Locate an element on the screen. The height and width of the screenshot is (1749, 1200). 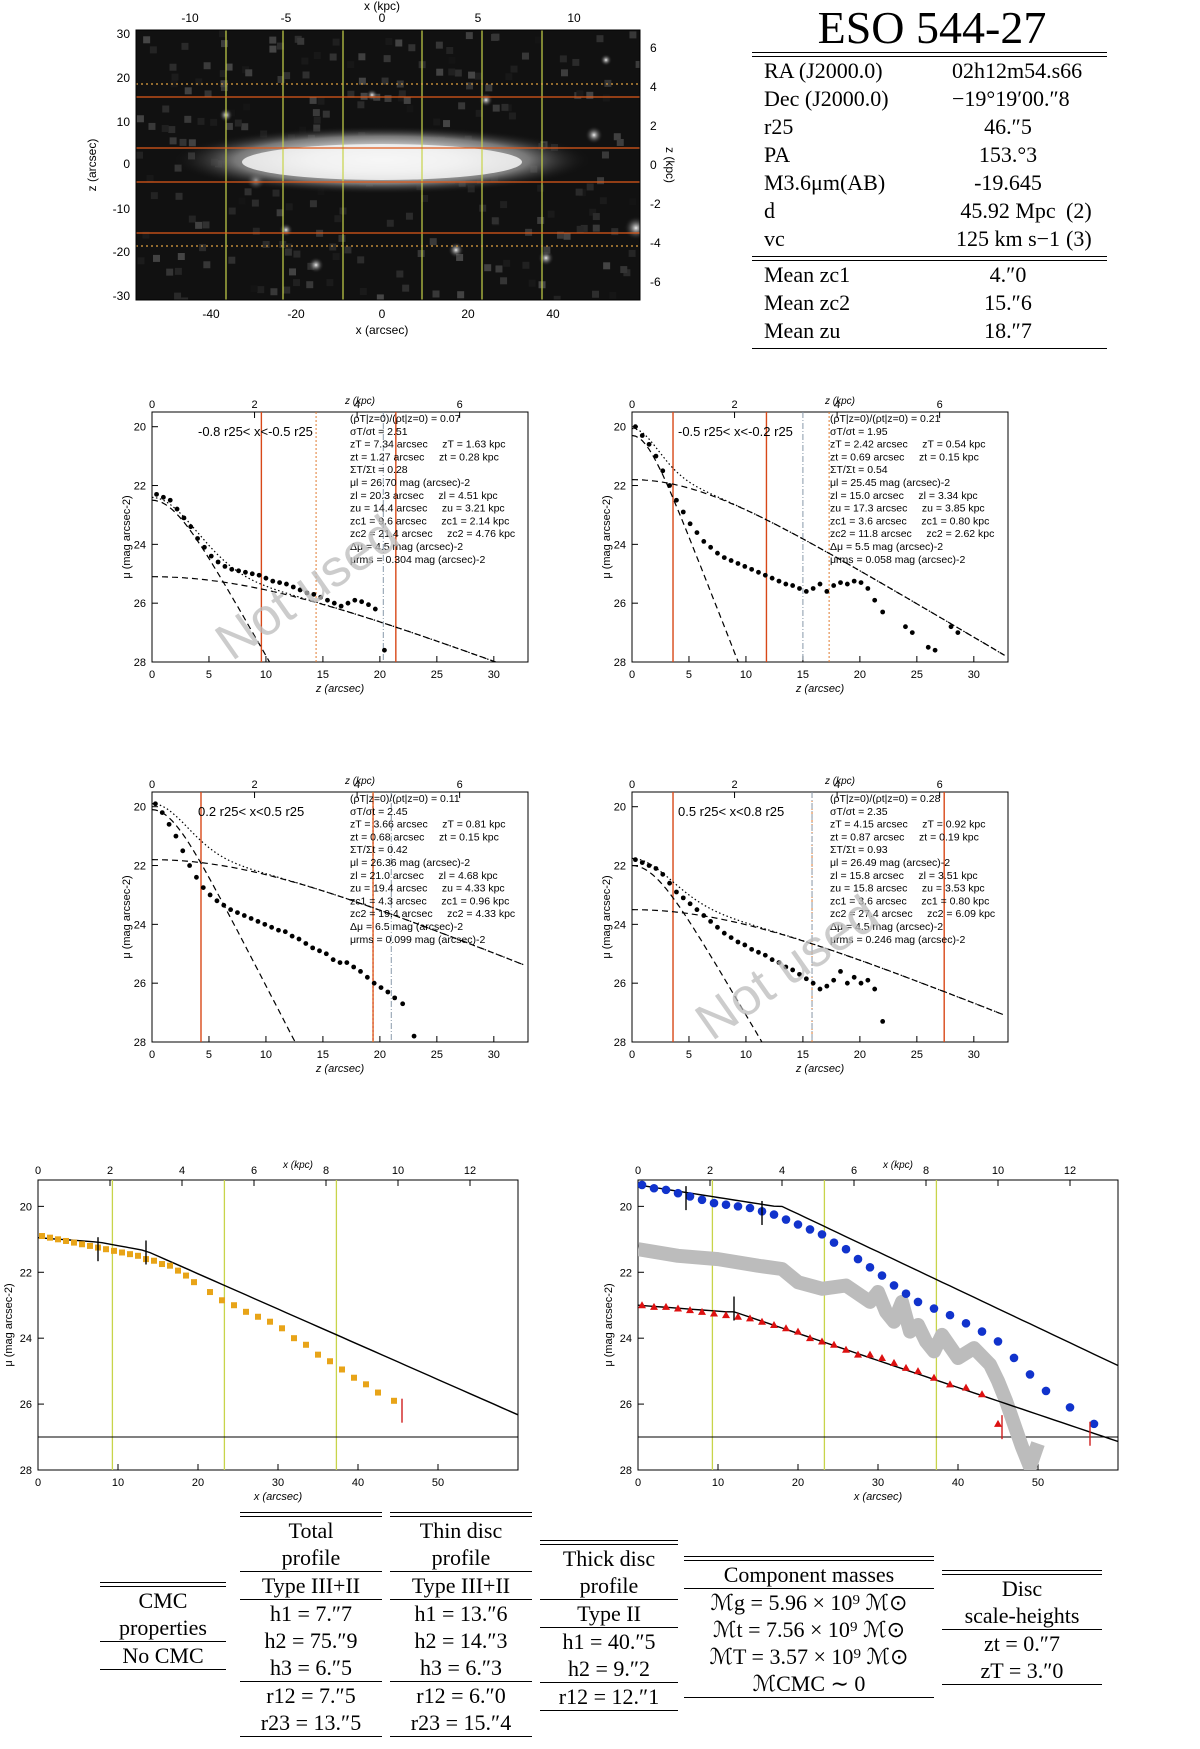
x-tick-label: -40 is located at coordinates (211, 314).